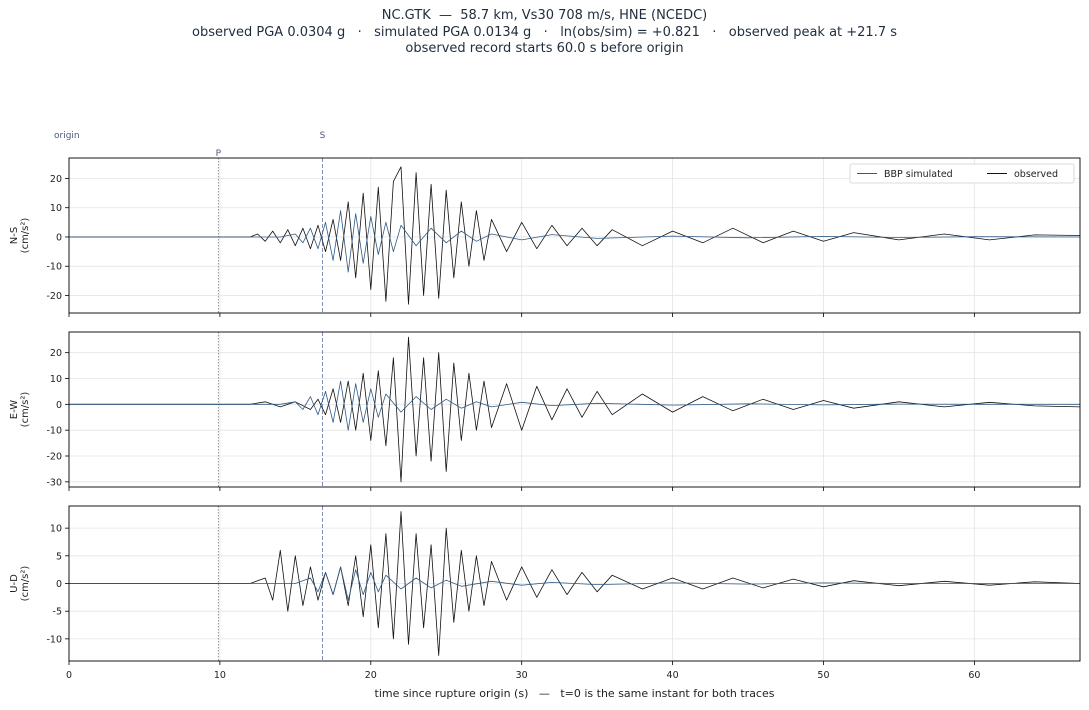 This screenshot has height=710, width=1089. What do you see at coordinates (25, 410) in the screenshot?
I see `y-axis-label-2-2: (cm/s²)` at bounding box center [25, 410].